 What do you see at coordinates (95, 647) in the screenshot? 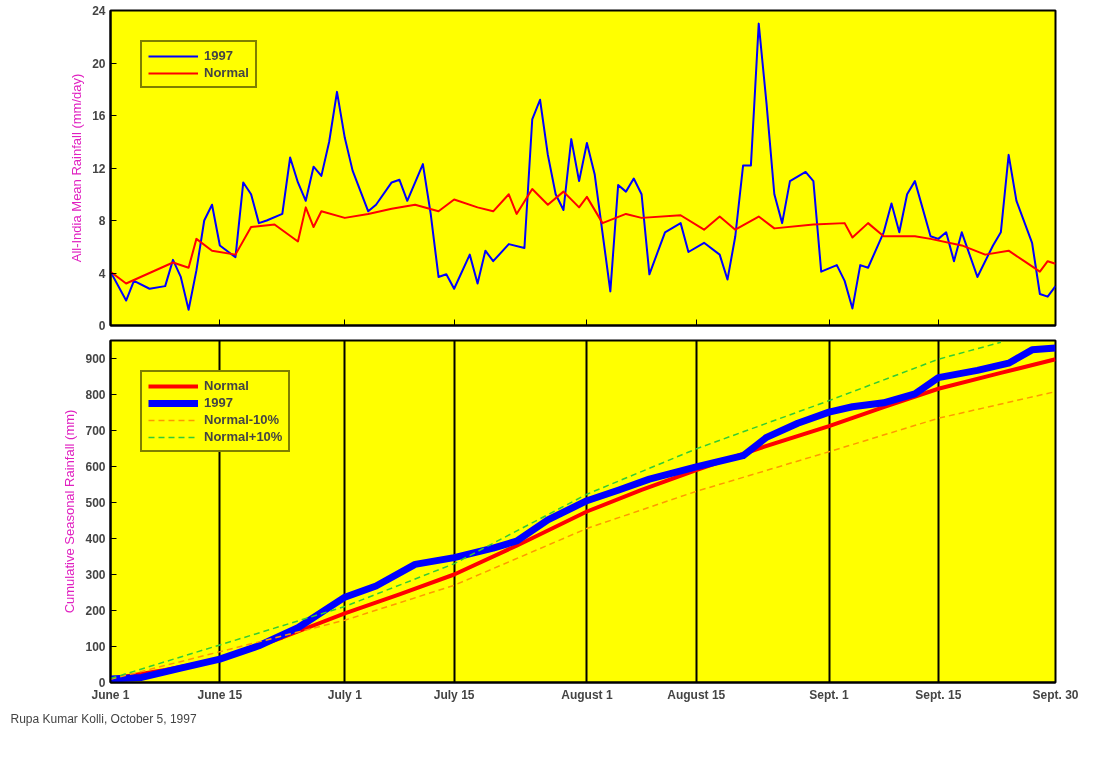
I see `y-tick-label: 100` at bounding box center [95, 647].